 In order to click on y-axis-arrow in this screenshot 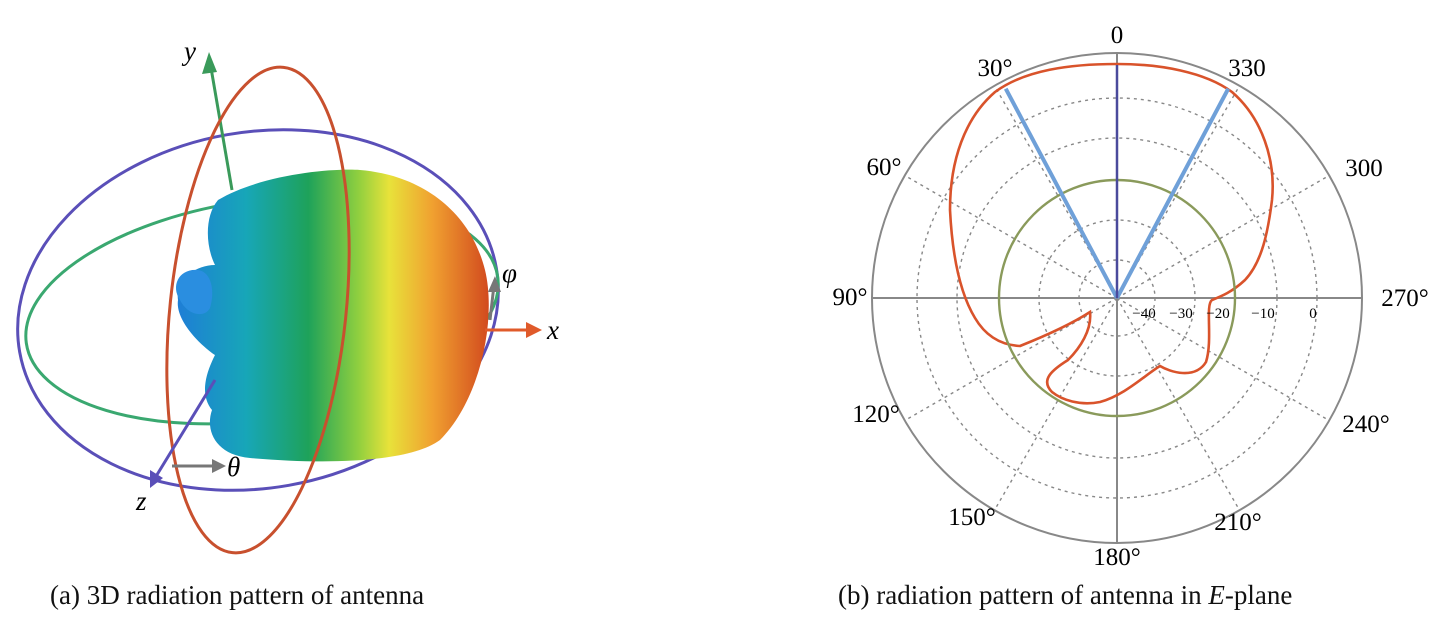, I will do `click(209, 63)`.